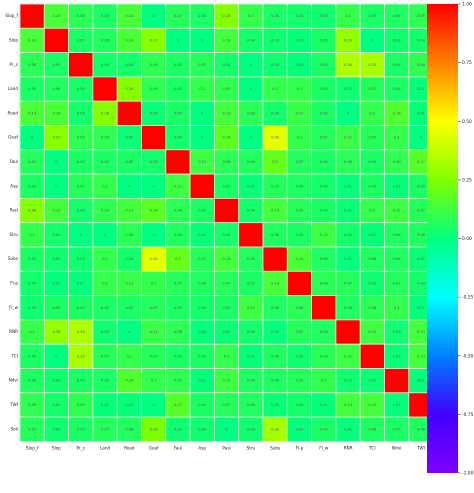  I want to click on cell-value-r17-c8: 0, so click(226, 429).